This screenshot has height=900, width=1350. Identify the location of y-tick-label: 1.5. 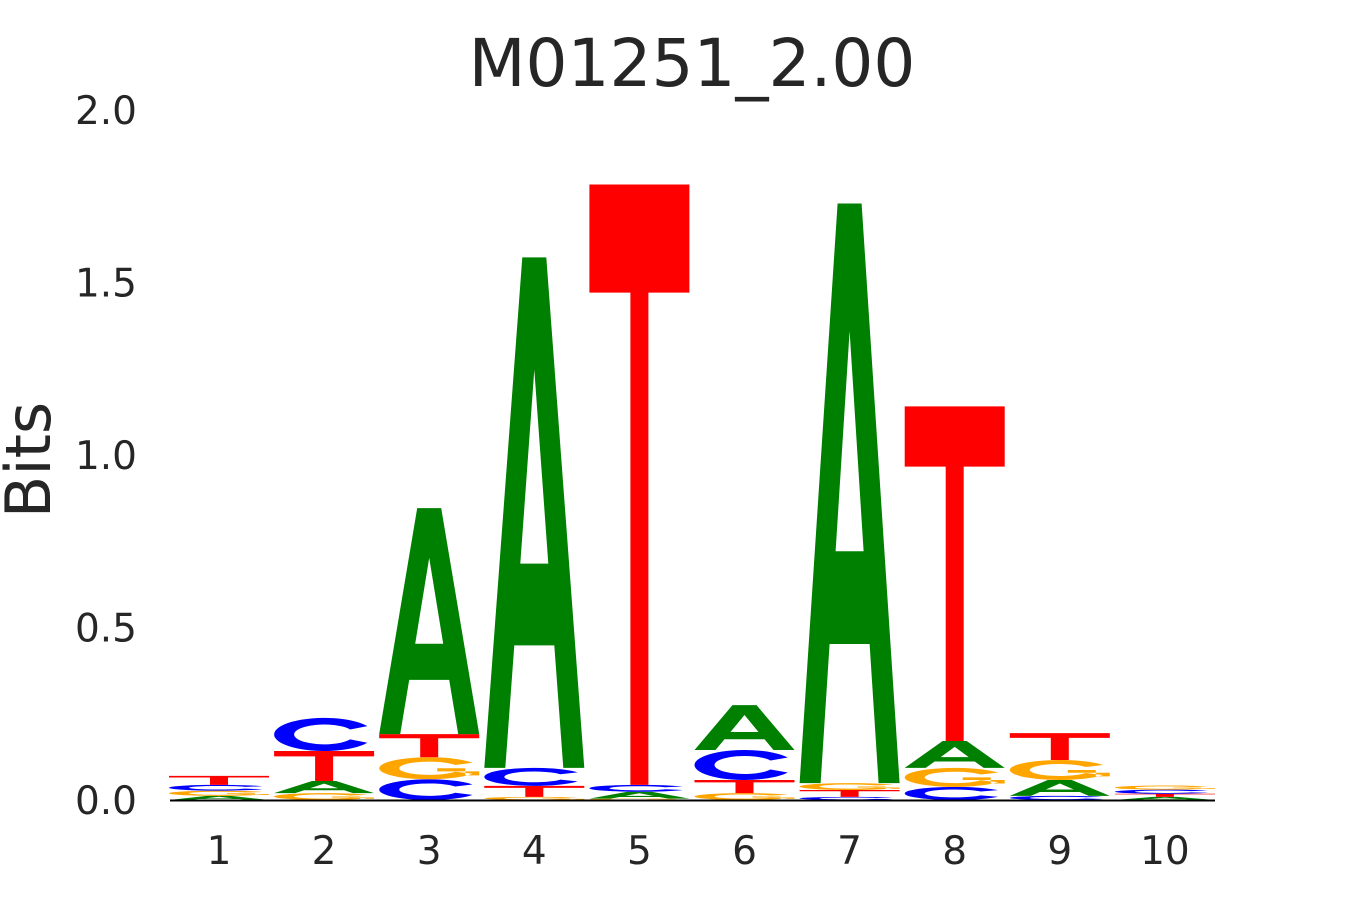
(106, 284).